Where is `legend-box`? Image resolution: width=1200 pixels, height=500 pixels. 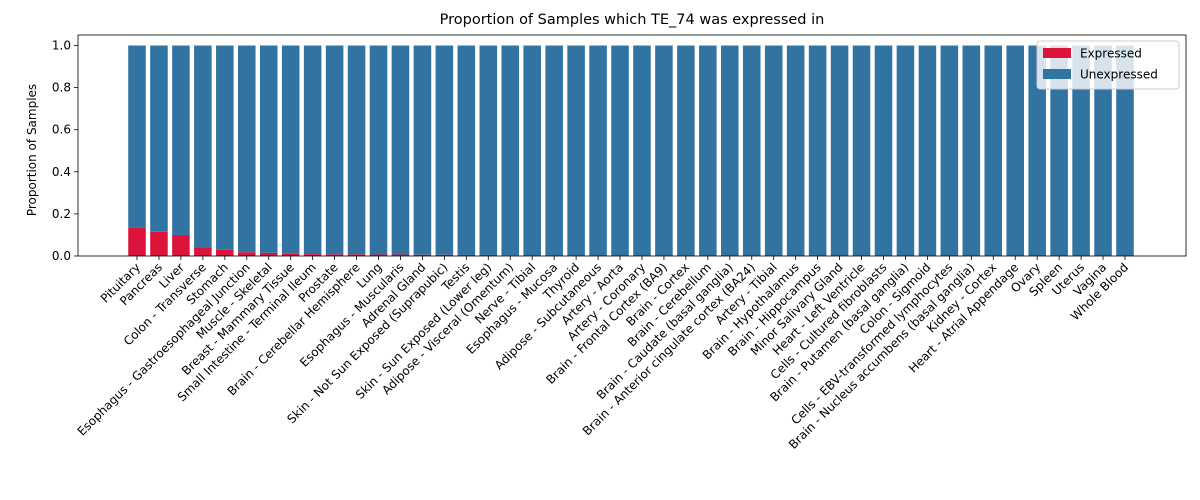 legend-box is located at coordinates (1108, 65).